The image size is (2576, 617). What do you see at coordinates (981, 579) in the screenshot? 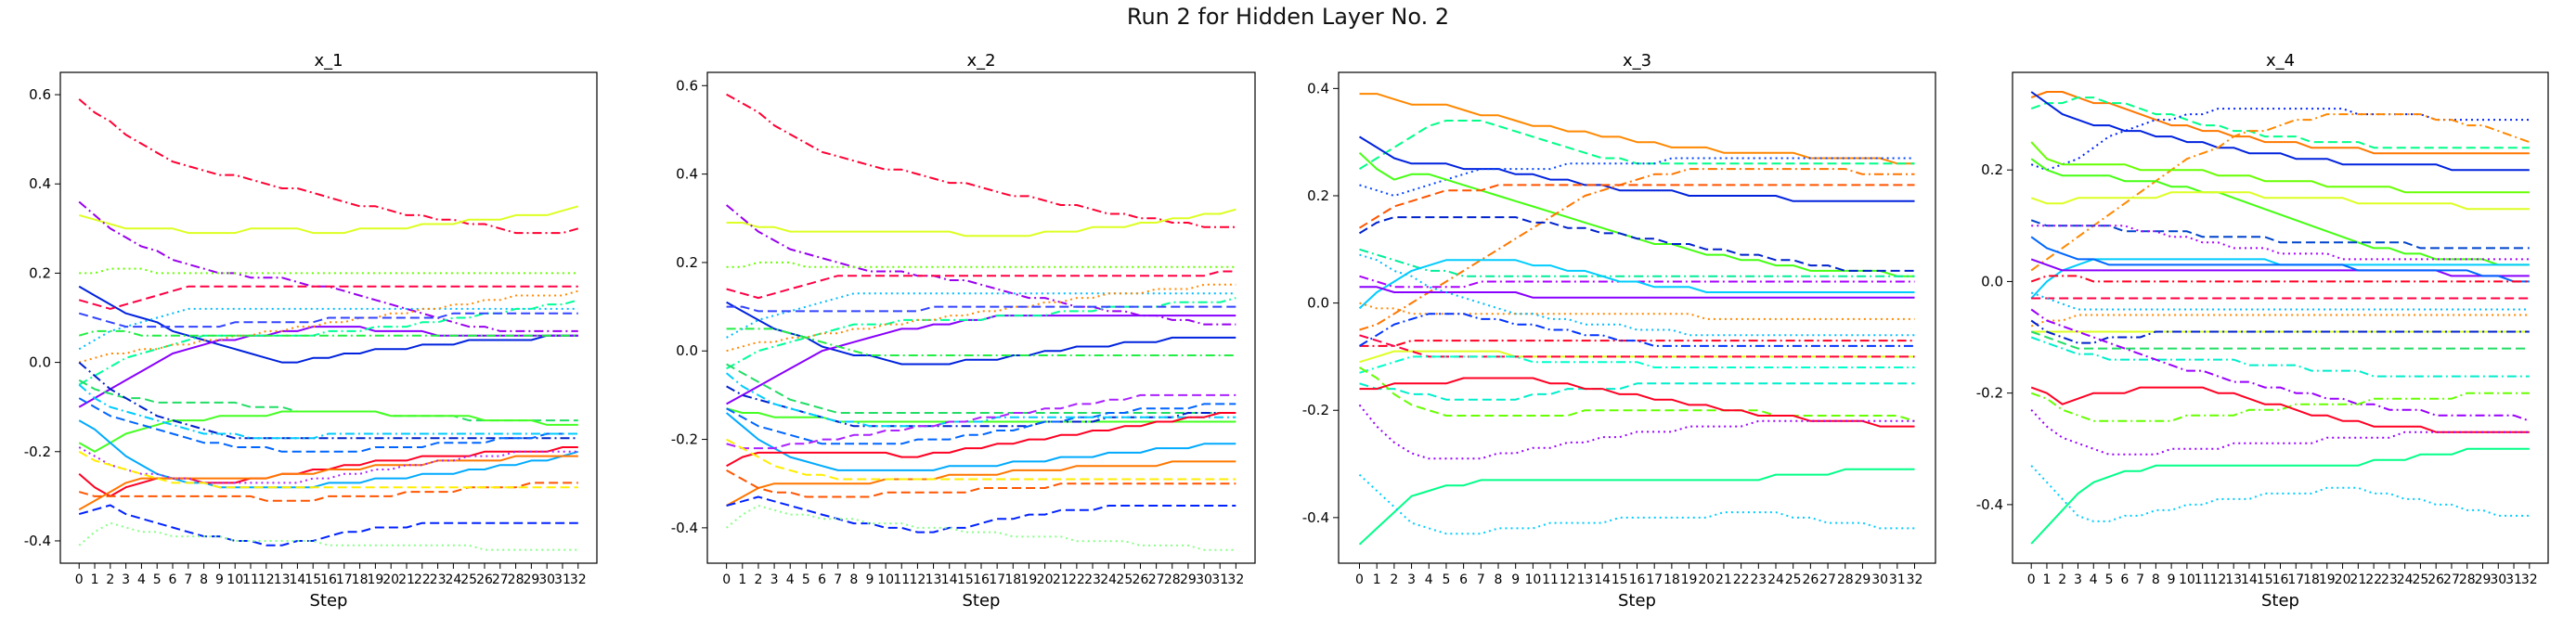
I see `x-tick-label: 16` at bounding box center [981, 579].